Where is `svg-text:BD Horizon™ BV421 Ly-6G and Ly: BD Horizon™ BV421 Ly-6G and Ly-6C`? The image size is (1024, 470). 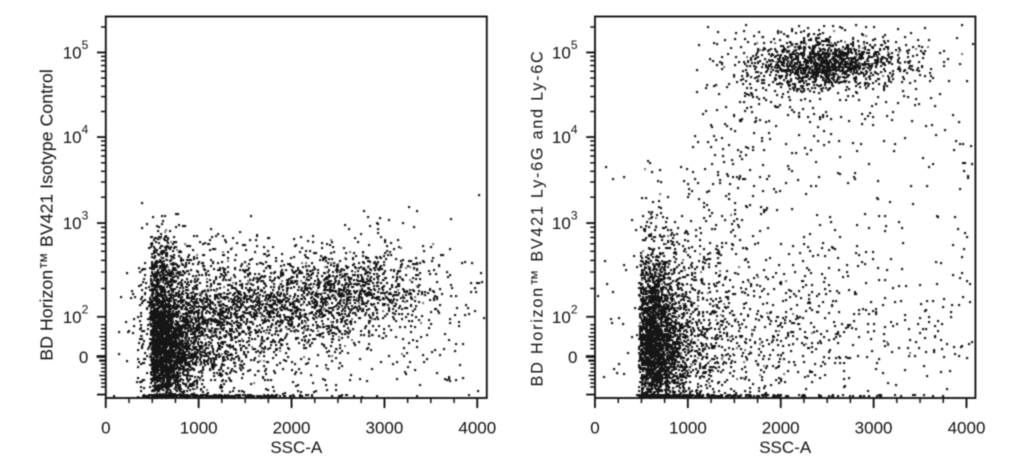
svg-text:BD Horizon™ BV421 Ly-6G and Ly: BD Horizon™ BV421 Ly-6G and Ly-6C is located at coordinates (538, 218).